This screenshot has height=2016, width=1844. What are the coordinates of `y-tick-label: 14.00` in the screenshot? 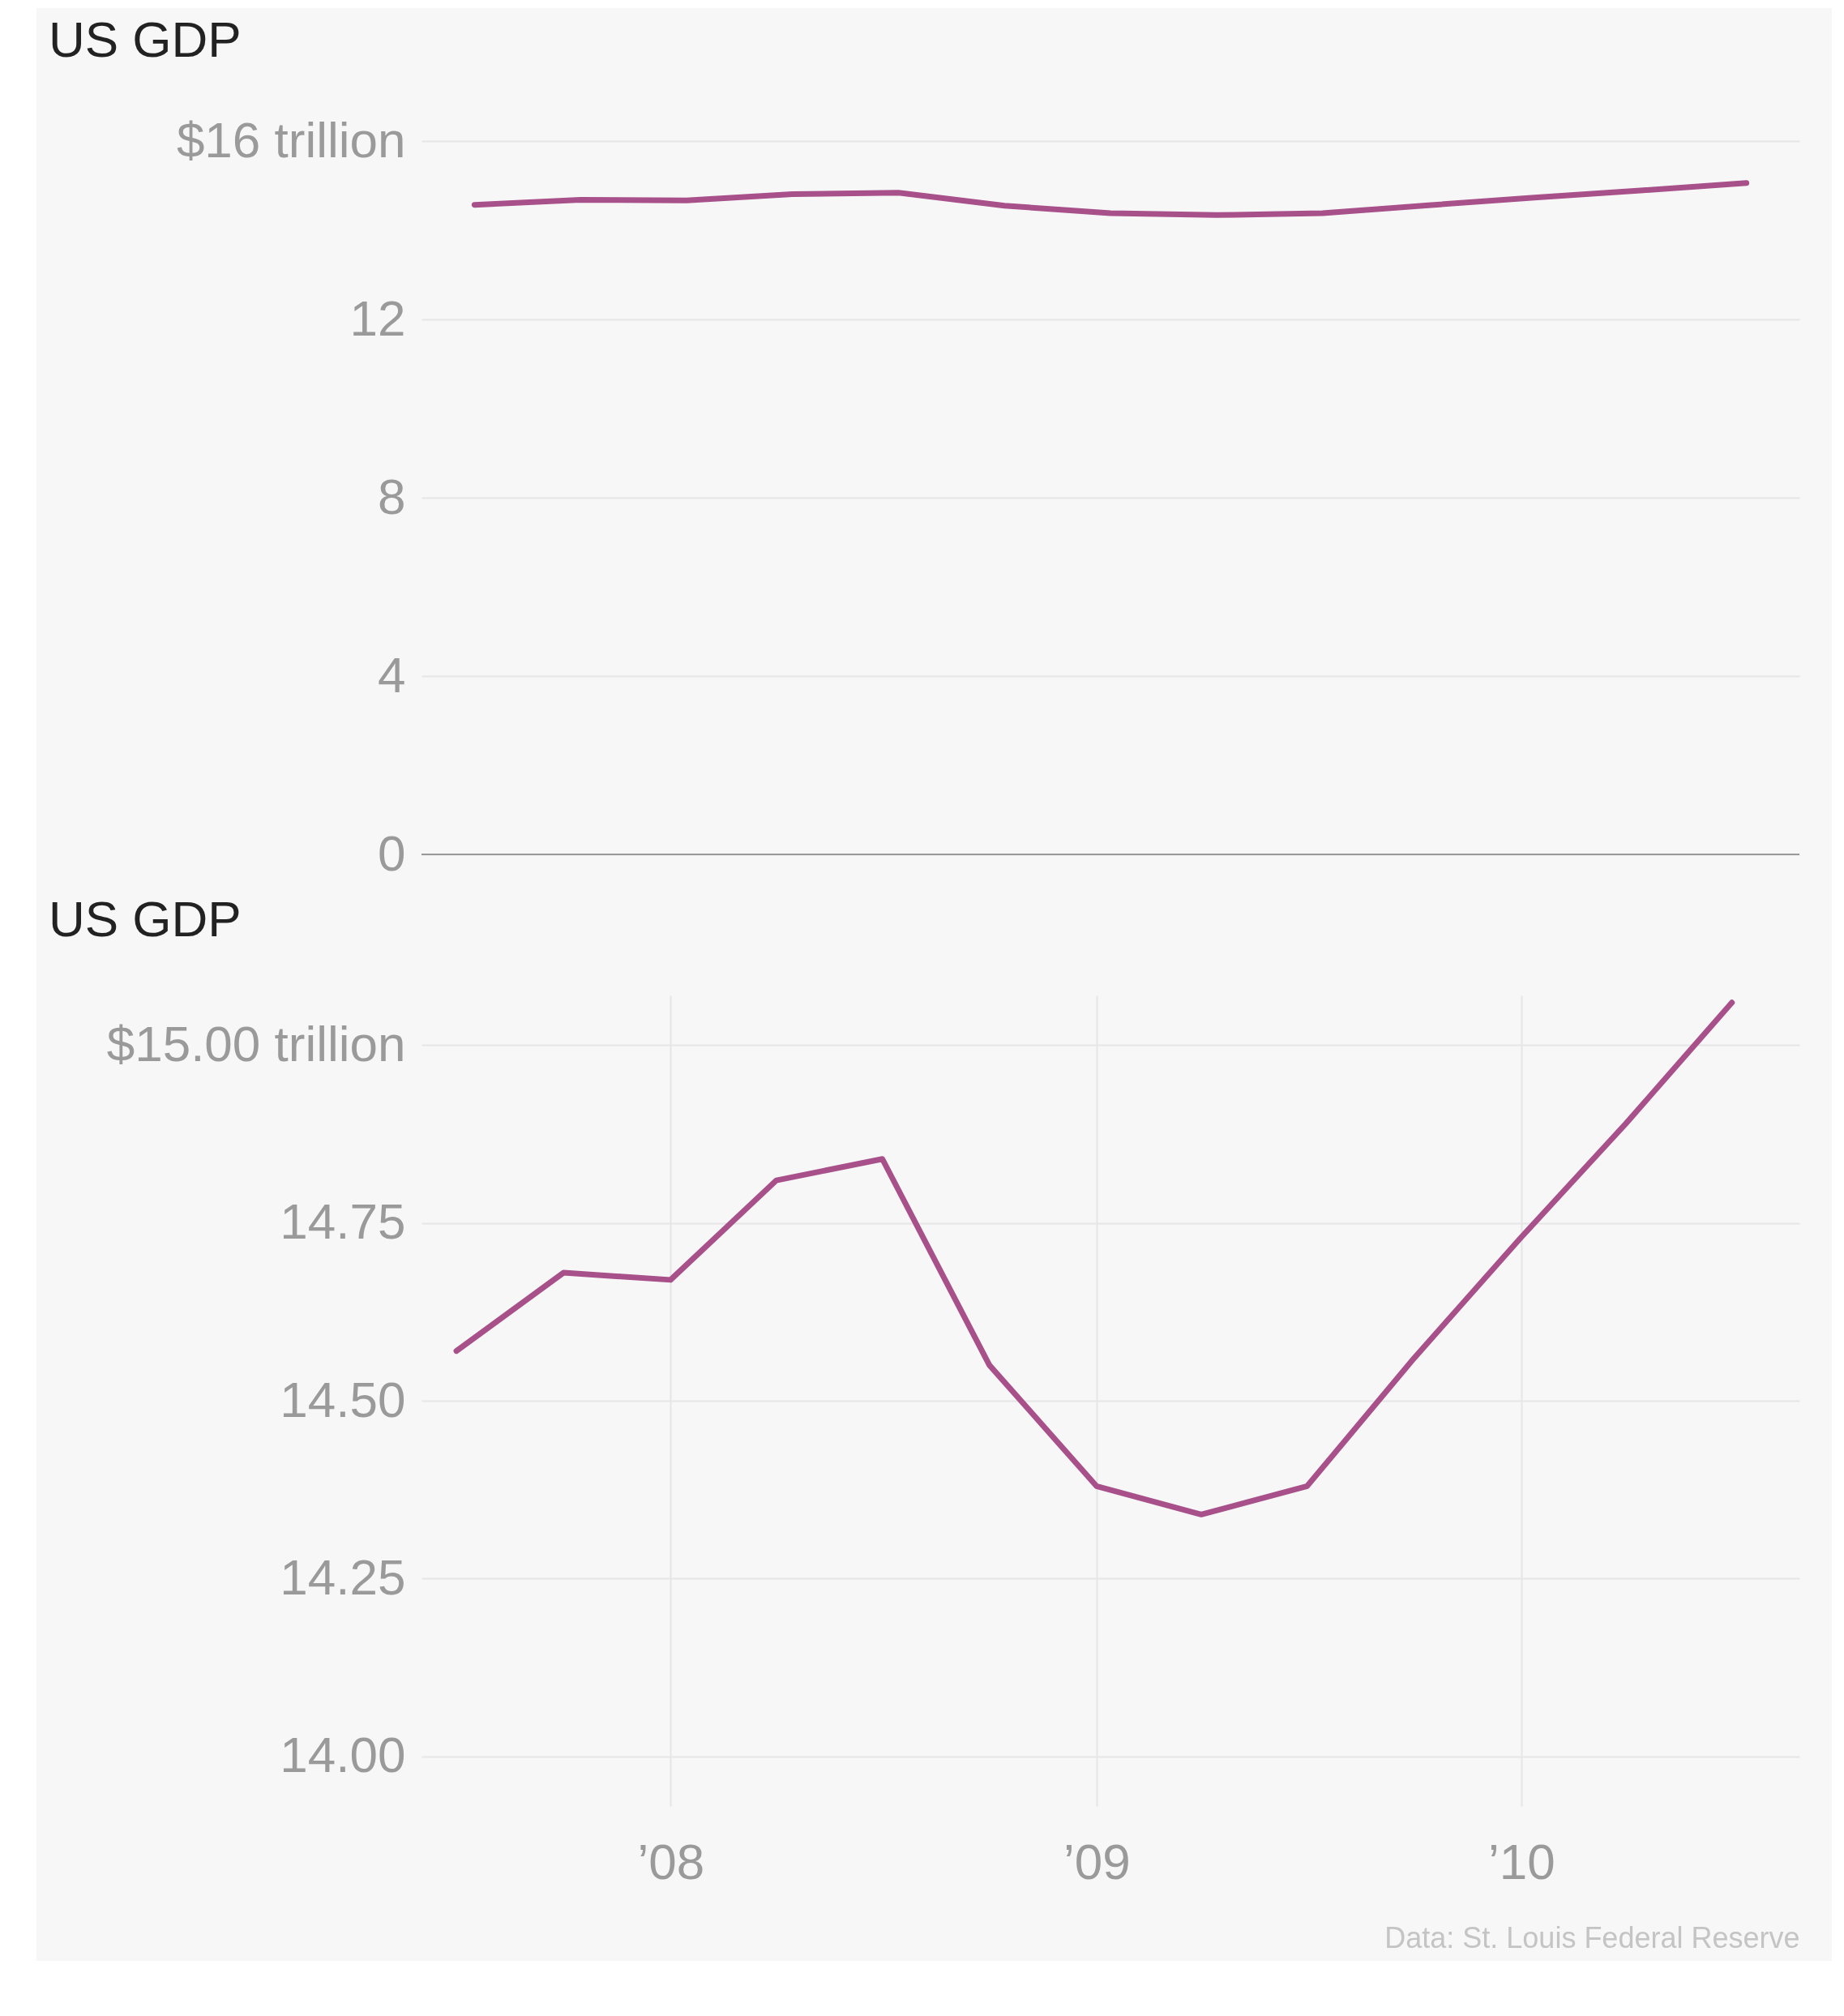 It's located at (343, 1755).